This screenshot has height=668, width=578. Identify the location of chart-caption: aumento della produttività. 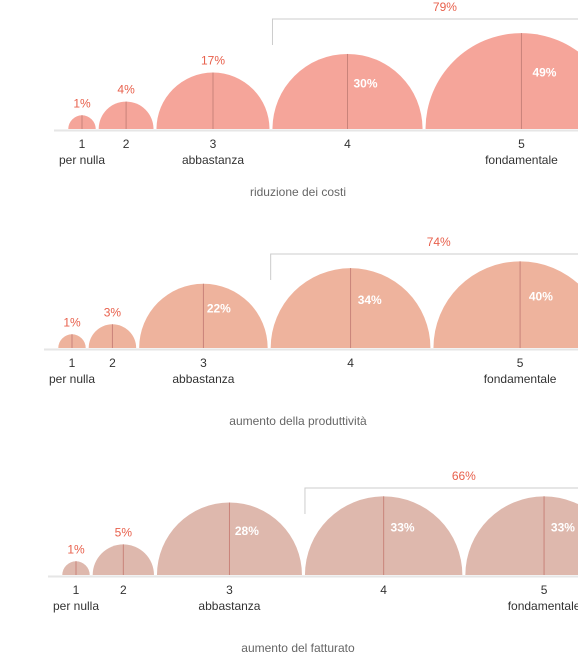
(298, 421).